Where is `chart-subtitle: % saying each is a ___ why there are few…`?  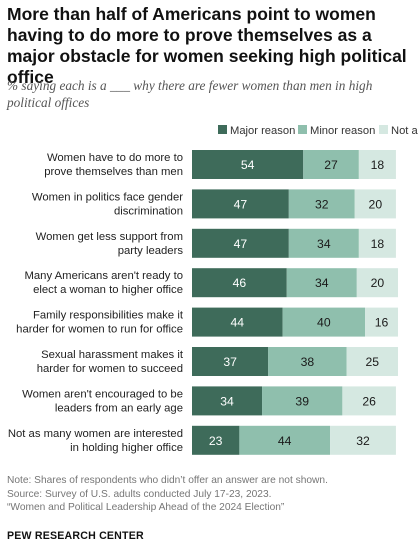
chart-subtitle: % saying each is a ___ why there are few… is located at coordinates (190, 94).